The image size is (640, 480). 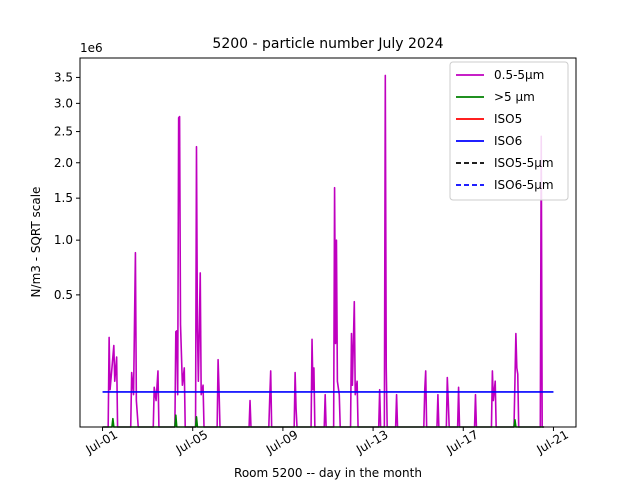 I want to click on x-tick-label: Jul-17, so click(x=461, y=442).